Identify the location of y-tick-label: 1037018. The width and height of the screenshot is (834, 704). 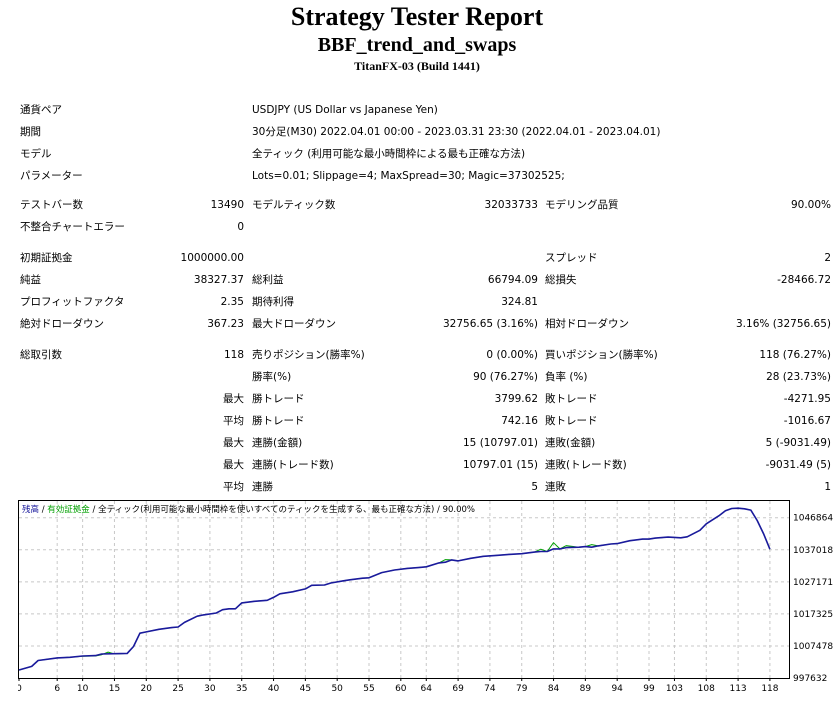
(813, 551).